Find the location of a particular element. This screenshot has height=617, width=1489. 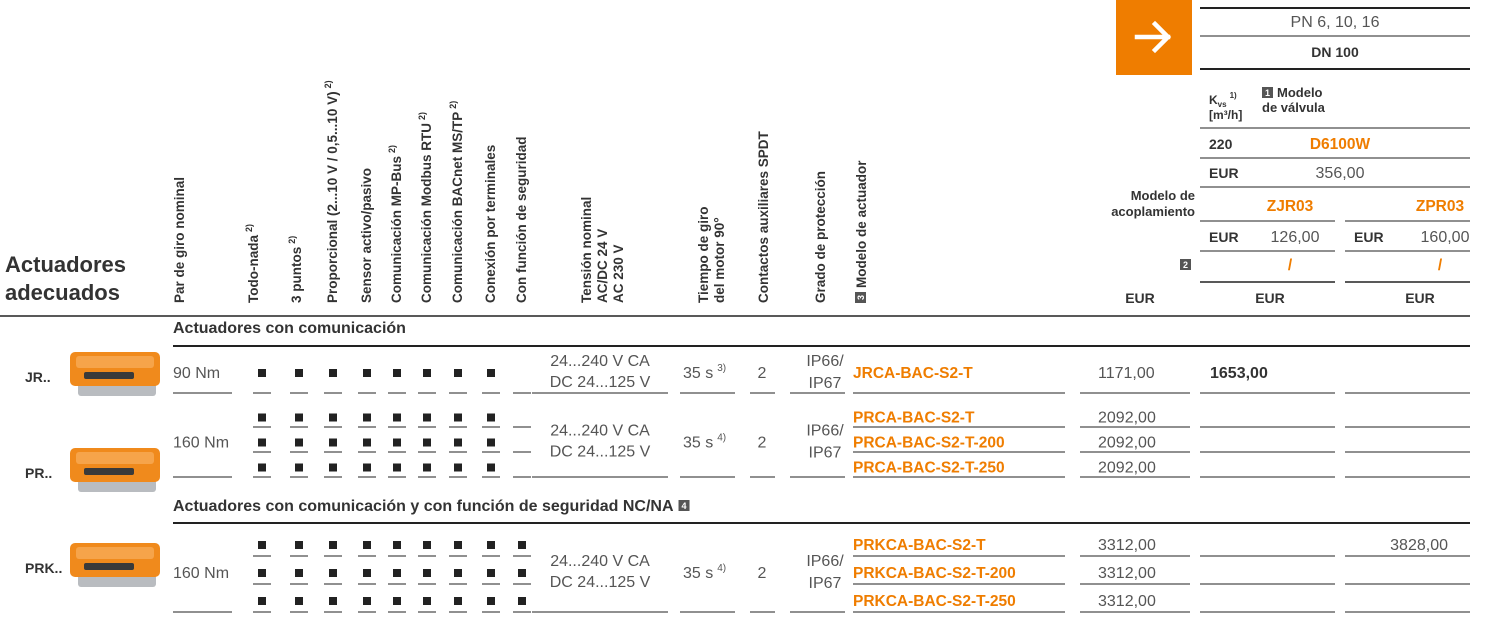

pressure: PN 6, 10, 16 is located at coordinates (1335, 22).